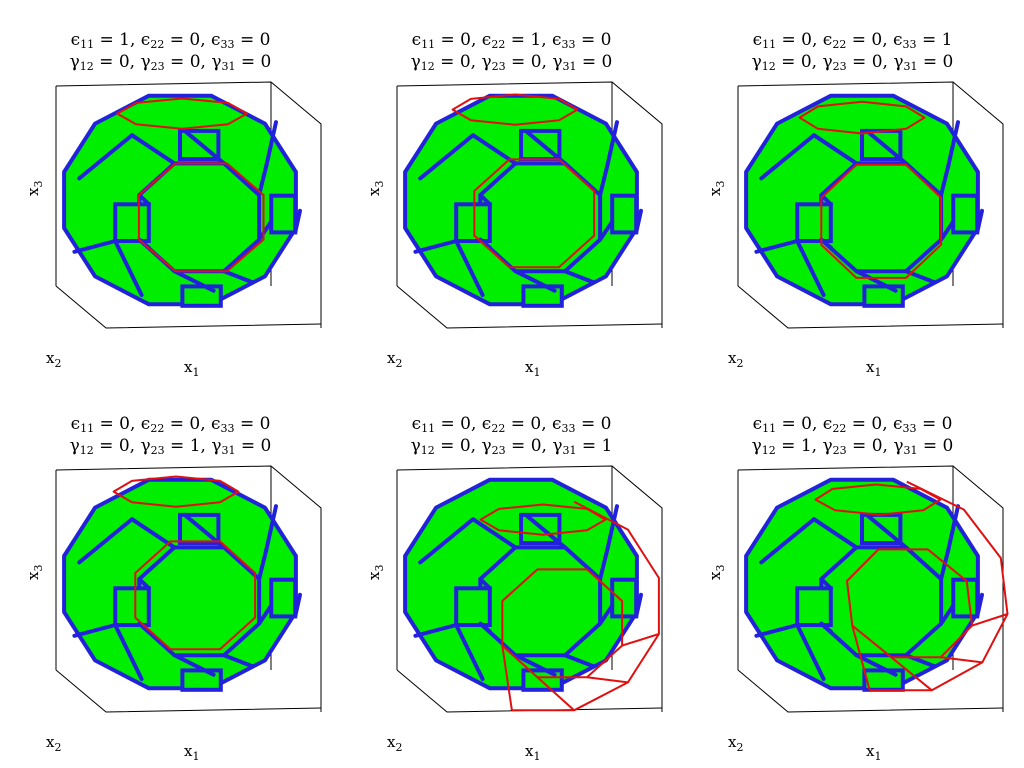  What do you see at coordinates (170, 426) in the screenshot?
I see `normal-strain-title: ϵ11 = 0, ϵ22 = 0, ϵ33 = 0` at bounding box center [170, 426].